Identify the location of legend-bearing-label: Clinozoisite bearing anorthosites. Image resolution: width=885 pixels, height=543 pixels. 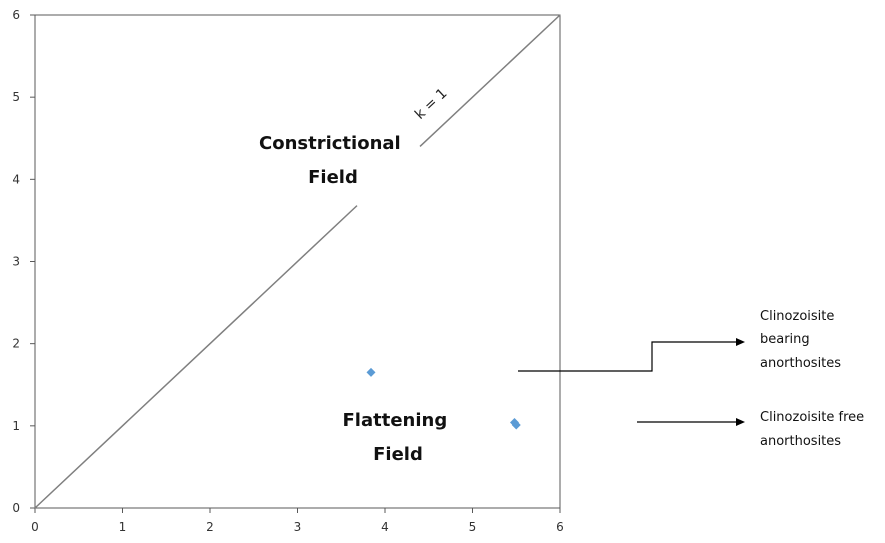
(800, 340).